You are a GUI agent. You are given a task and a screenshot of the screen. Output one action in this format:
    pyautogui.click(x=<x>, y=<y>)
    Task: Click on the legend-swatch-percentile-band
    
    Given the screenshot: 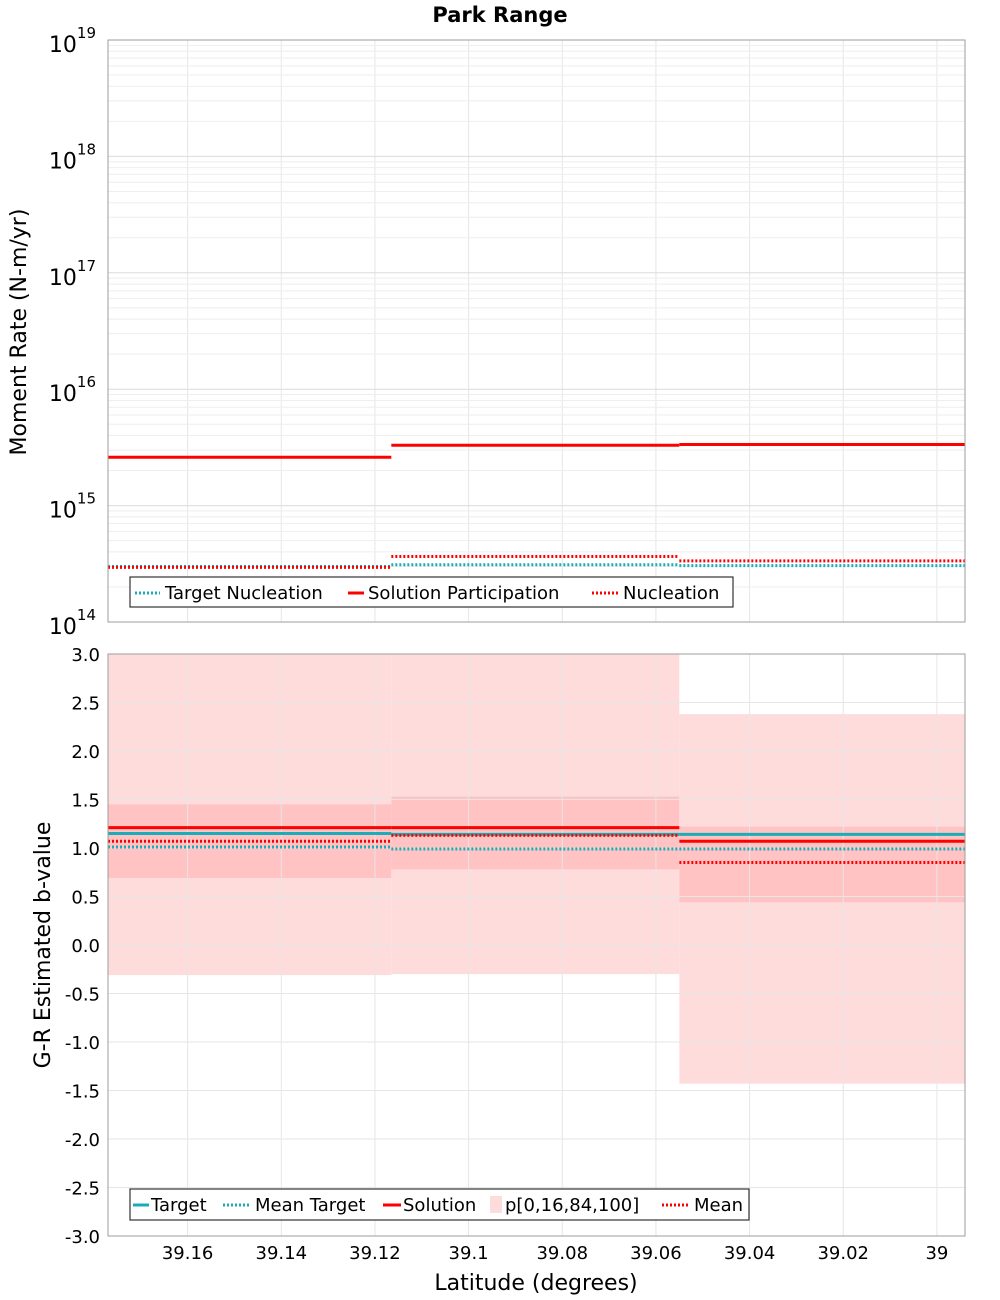 What is the action you would take?
    pyautogui.click(x=496, y=1204)
    